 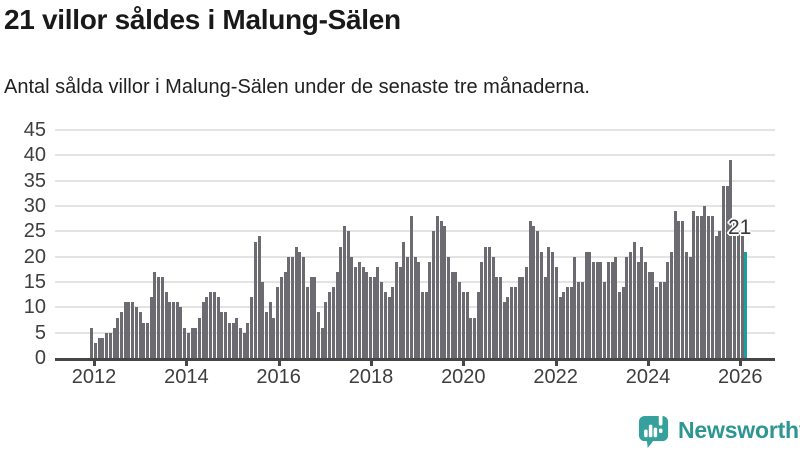 I want to click on x-tick-label: 2026, so click(x=740, y=377).